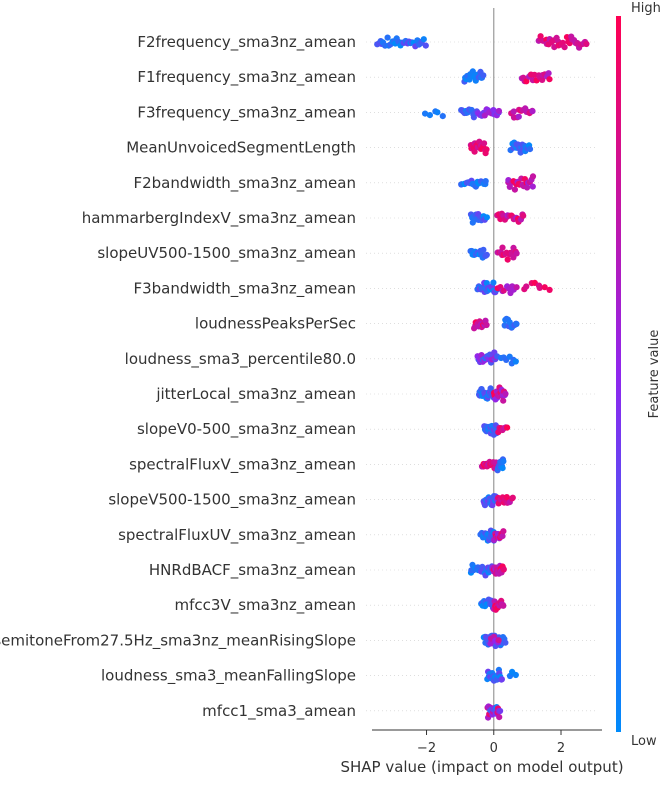  I want to click on feature-label: mfcc1_sma3_amean, so click(279, 711).